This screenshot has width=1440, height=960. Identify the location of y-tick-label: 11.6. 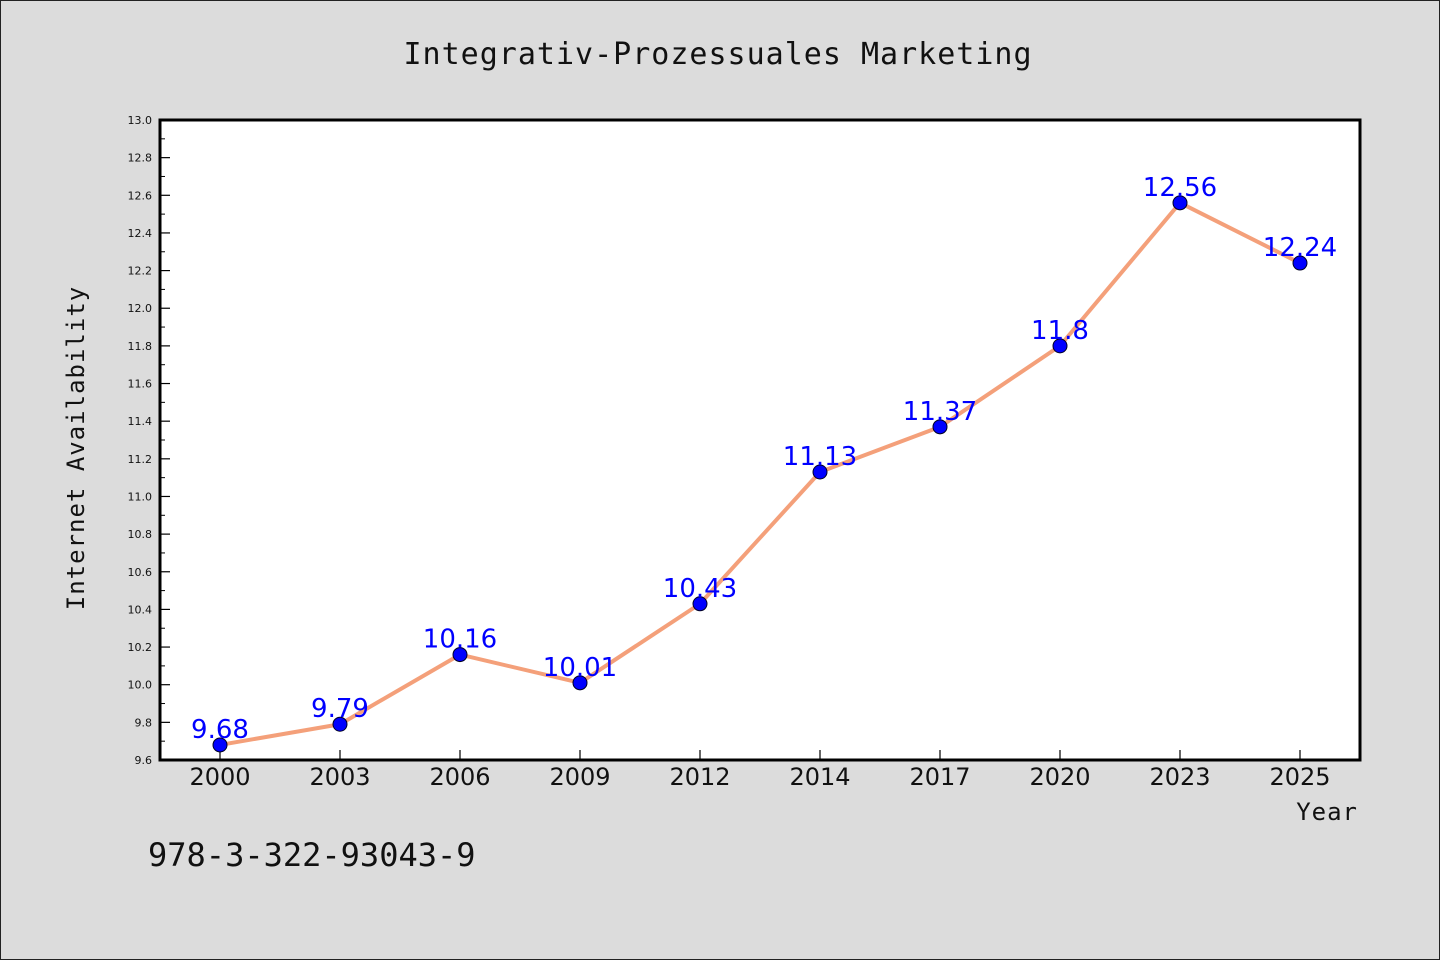
(140, 384).